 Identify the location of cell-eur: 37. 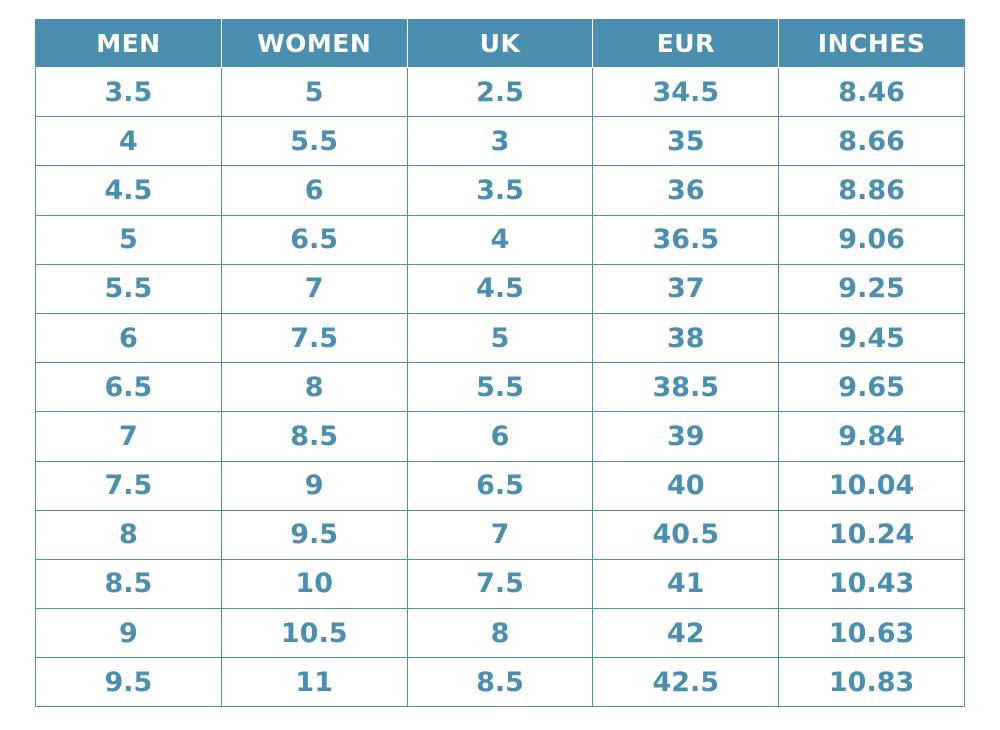
(686, 288).